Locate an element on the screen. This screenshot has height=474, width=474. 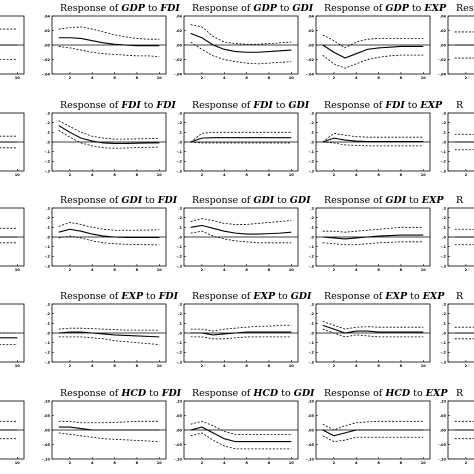
panel-title: Response of GDI to FDI is located at coordinates (119, 200).